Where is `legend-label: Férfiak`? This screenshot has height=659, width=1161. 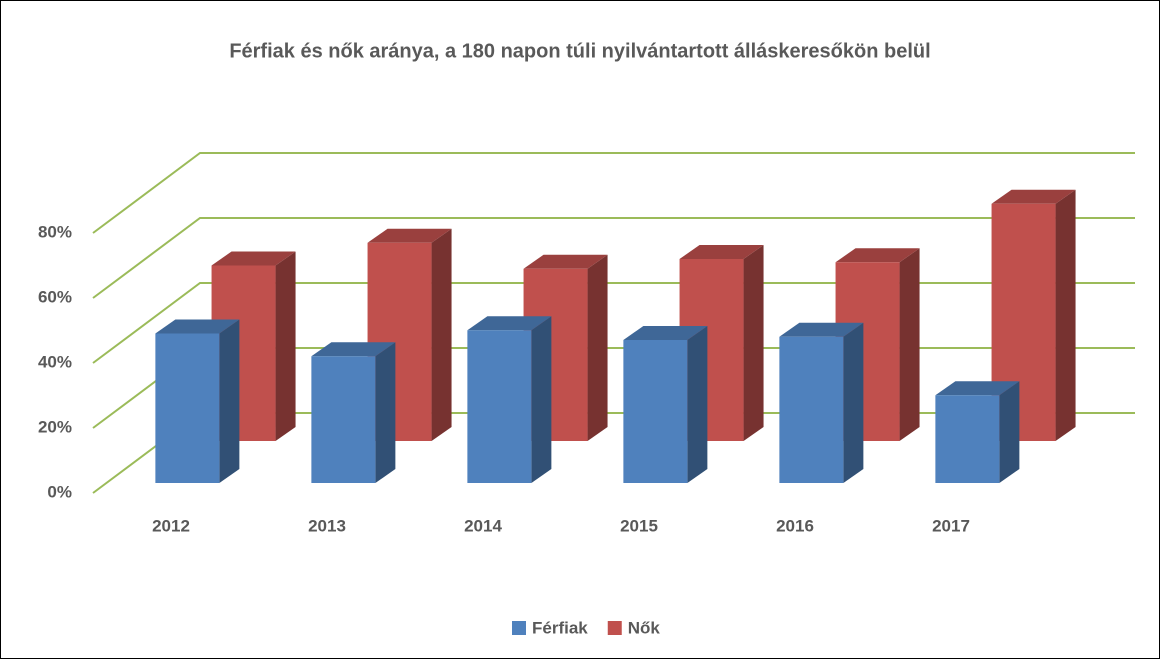 legend-label: Férfiak is located at coordinates (560, 627).